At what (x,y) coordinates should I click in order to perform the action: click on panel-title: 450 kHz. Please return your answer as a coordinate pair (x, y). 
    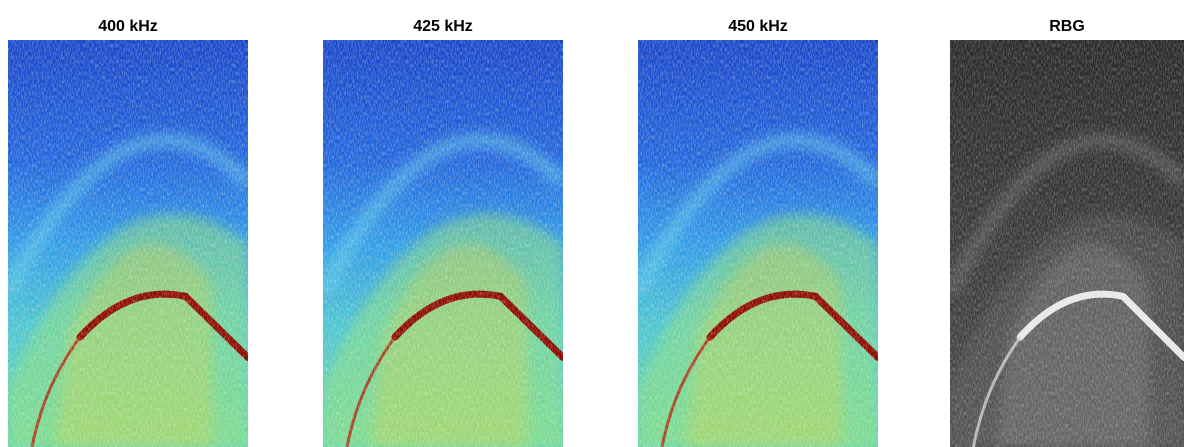
    Looking at the image, I should click on (758, 26).